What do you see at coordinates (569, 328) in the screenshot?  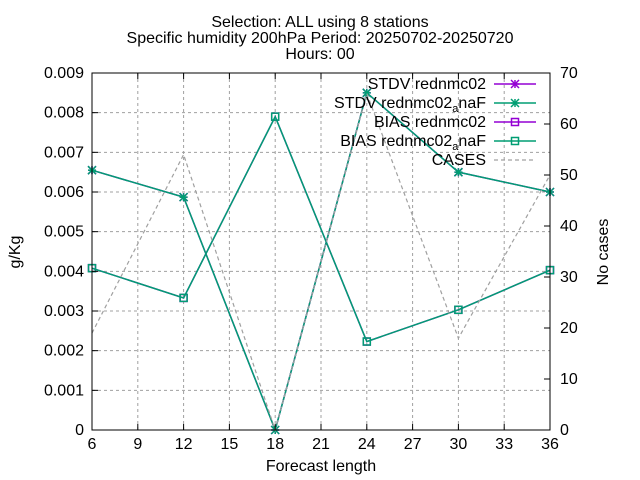 I see `y2-tick-label: 20` at bounding box center [569, 328].